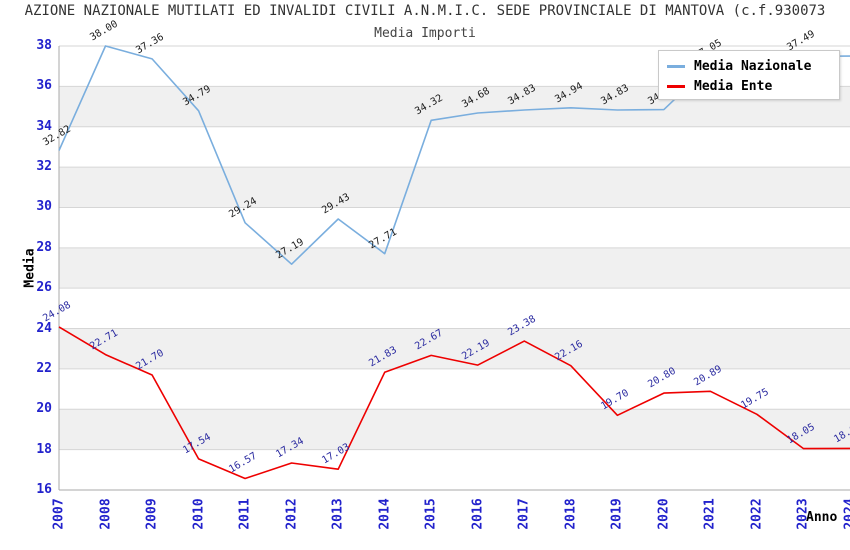  What do you see at coordinates (733, 86) in the screenshot?
I see `legend-label: Media Ente` at bounding box center [733, 86].